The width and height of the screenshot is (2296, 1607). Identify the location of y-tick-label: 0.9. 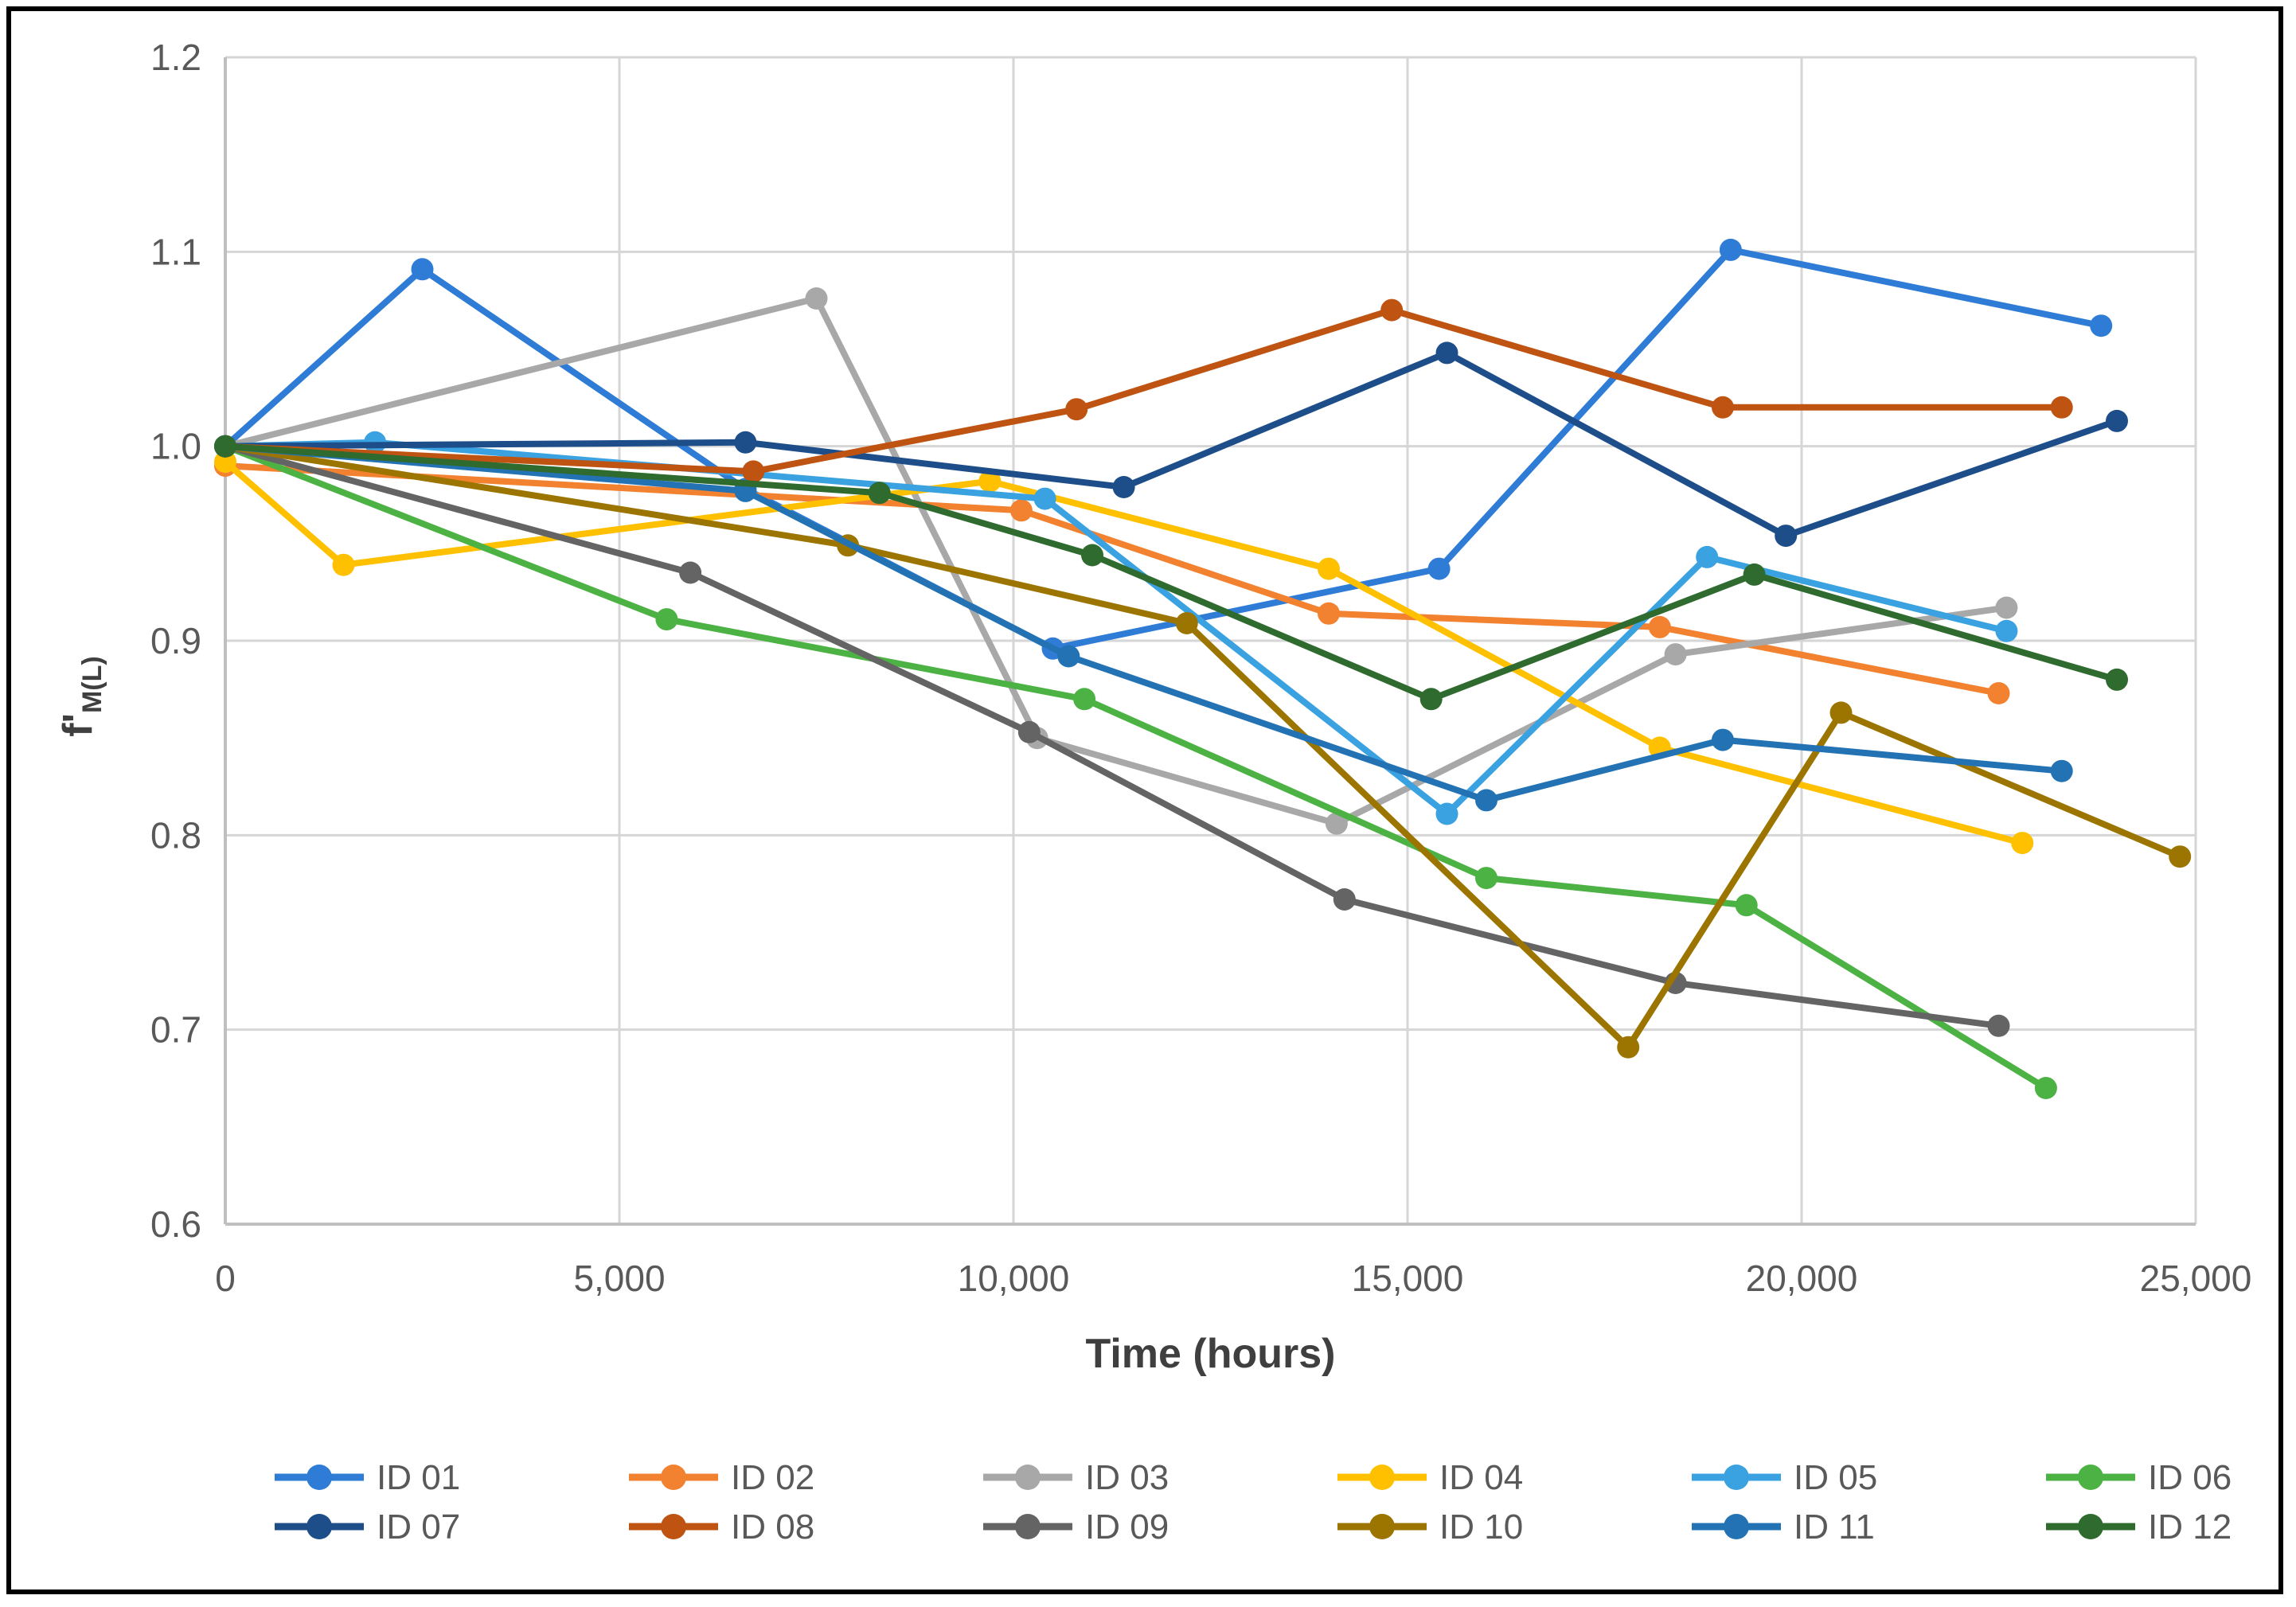
(175, 640).